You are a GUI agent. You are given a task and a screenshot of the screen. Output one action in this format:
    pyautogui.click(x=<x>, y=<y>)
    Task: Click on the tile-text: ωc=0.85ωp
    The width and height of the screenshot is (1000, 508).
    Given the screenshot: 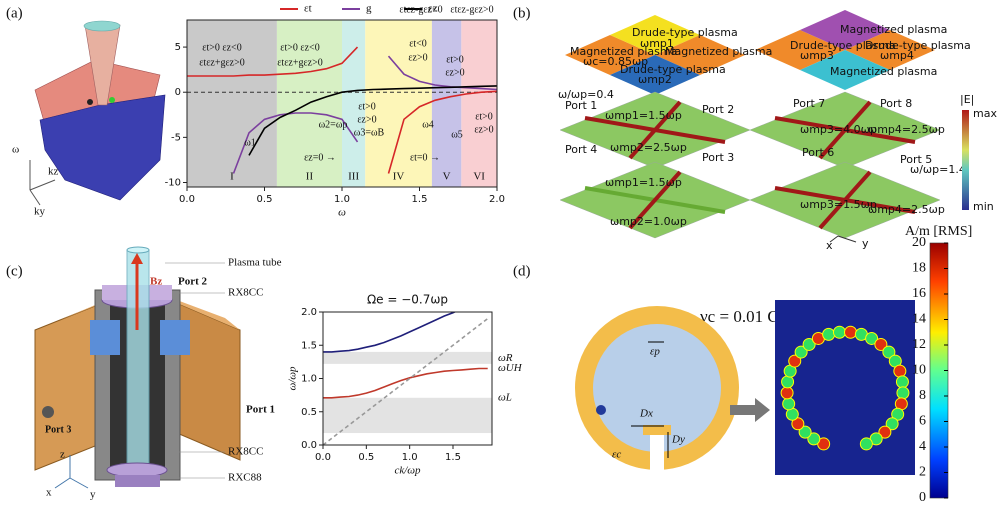 What is the action you would take?
    pyautogui.click(x=615, y=61)
    